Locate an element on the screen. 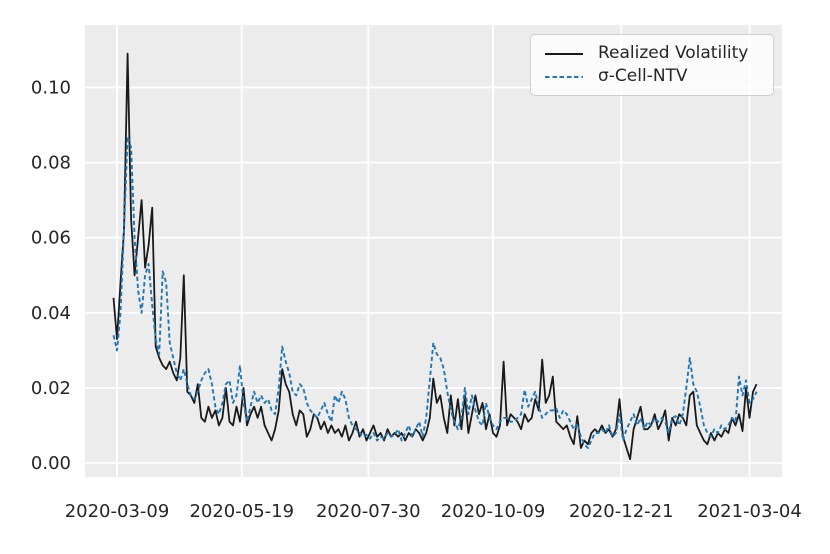 The width and height of the screenshot is (830, 554). legend: Realized Volatility σ-Cell-NTV is located at coordinates (652, 65).